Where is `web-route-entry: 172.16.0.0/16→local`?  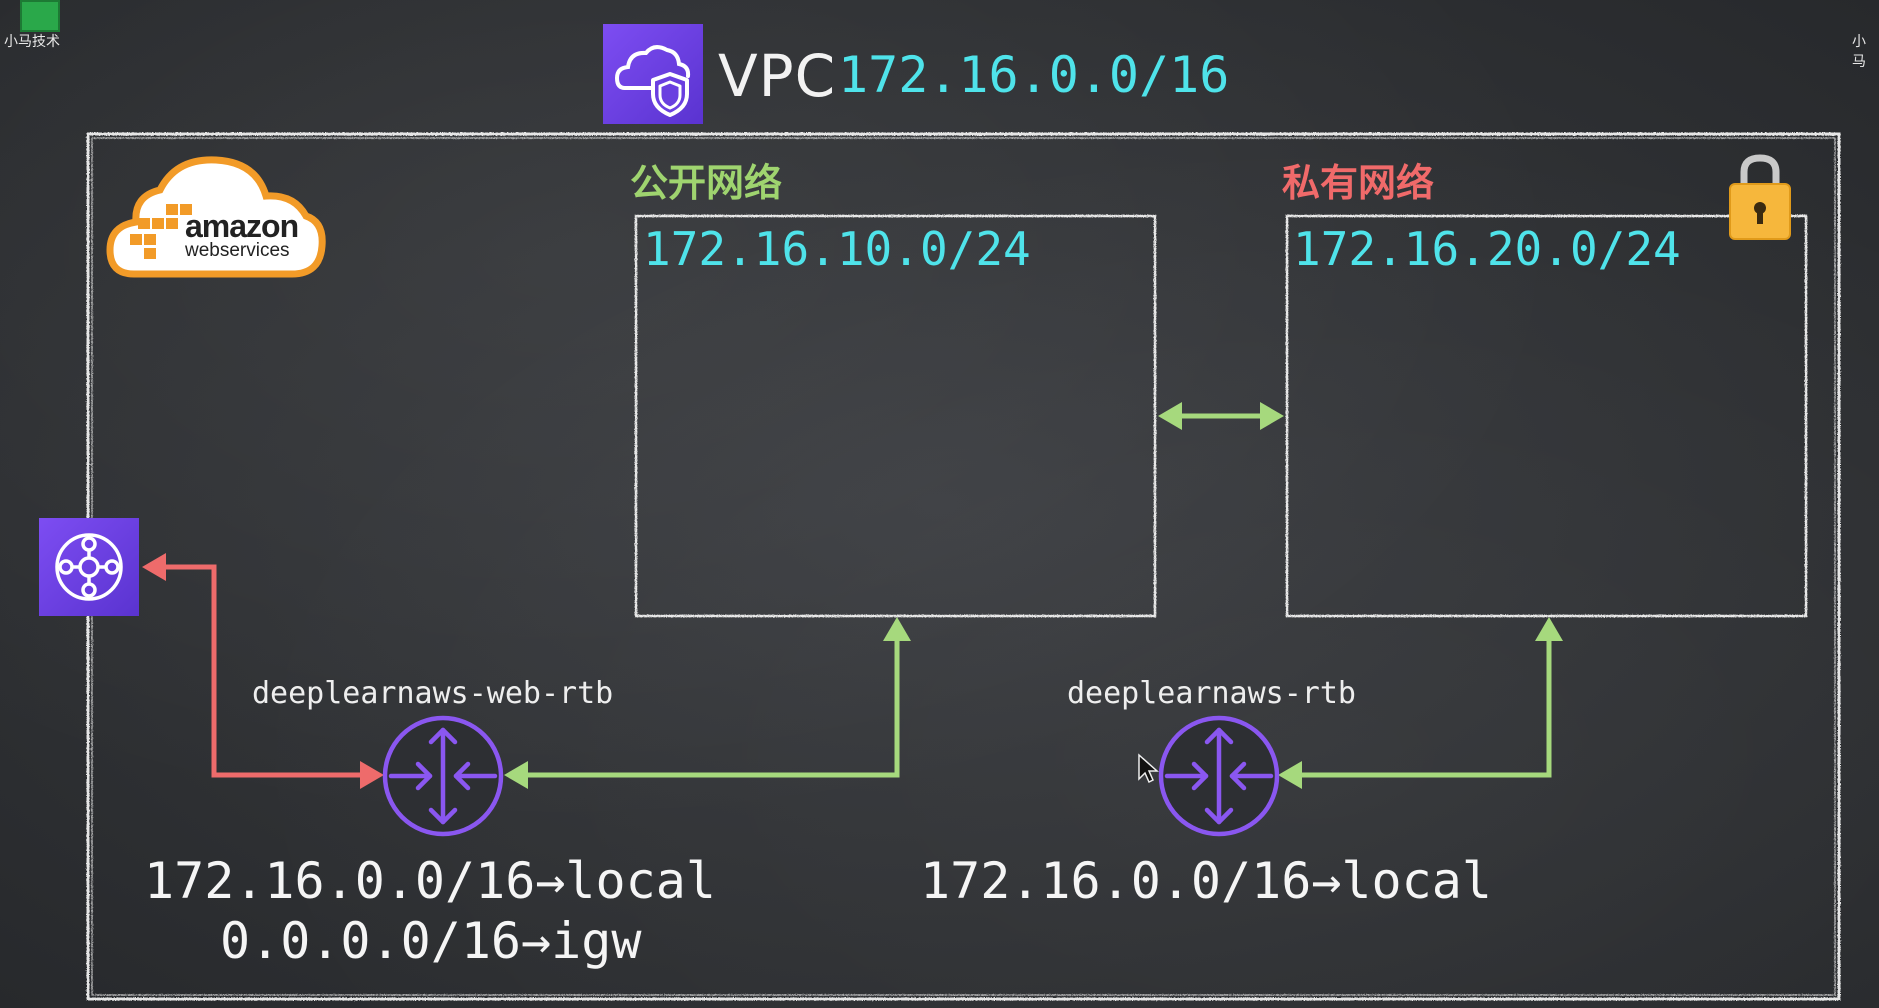 web-route-entry: 172.16.0.0/16→local is located at coordinates (430, 881).